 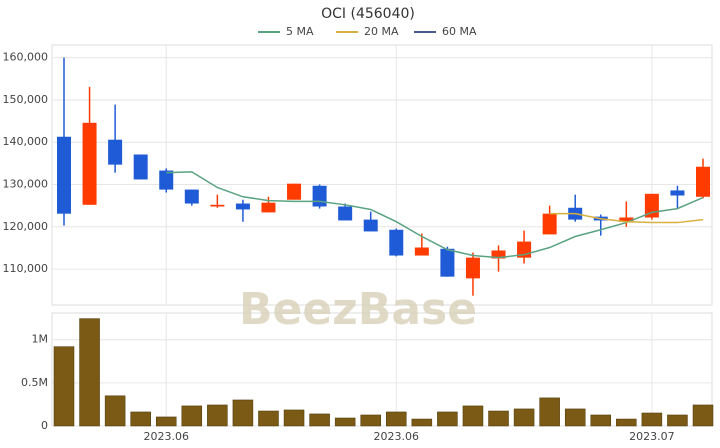 What do you see at coordinates (26, 57) in the screenshot?
I see `y-tick-label: 160,000` at bounding box center [26, 57].